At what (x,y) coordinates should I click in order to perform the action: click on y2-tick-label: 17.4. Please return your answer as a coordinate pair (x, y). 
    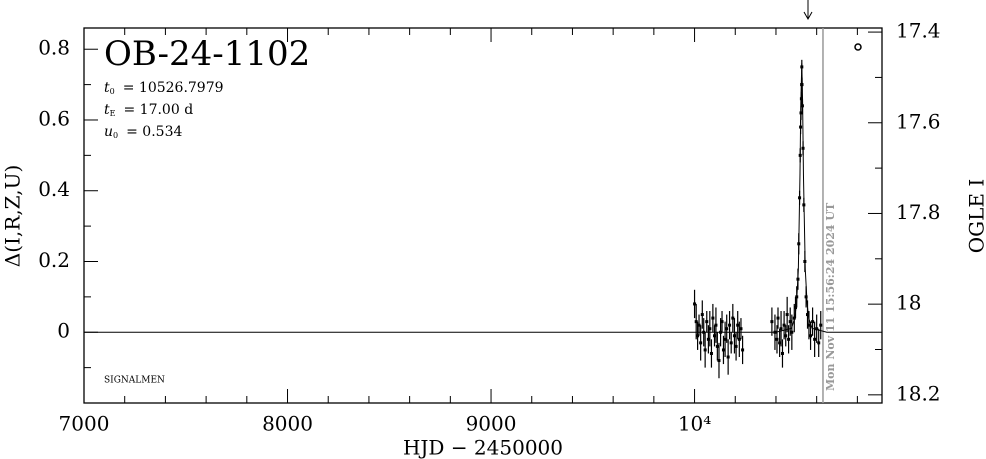
    Looking at the image, I should click on (918, 31).